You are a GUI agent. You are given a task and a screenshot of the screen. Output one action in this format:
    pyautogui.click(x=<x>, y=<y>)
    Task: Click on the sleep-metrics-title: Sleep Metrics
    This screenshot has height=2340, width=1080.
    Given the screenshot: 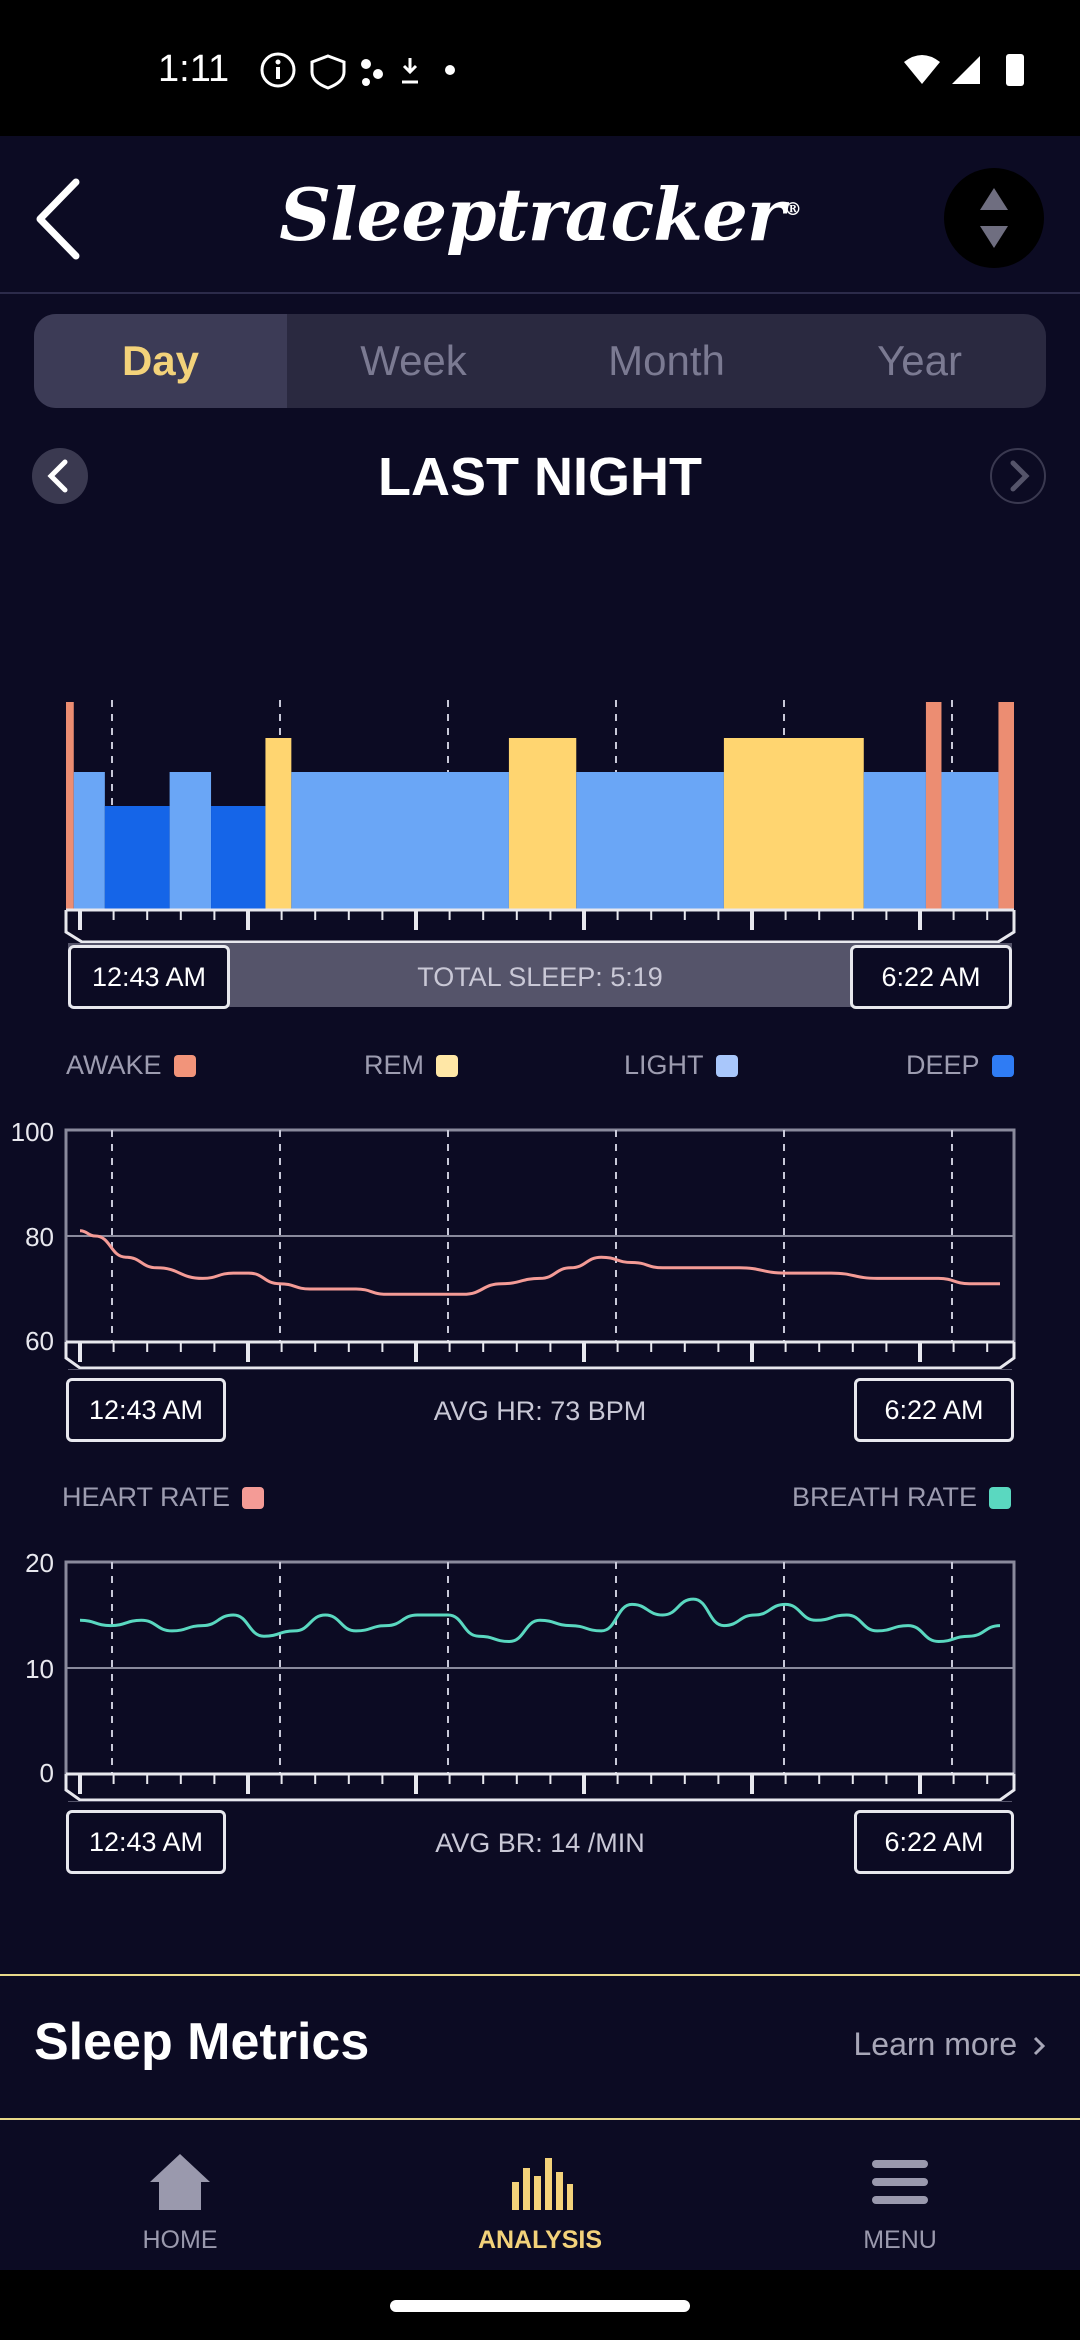 What is the action you would take?
    pyautogui.click(x=202, y=2042)
    